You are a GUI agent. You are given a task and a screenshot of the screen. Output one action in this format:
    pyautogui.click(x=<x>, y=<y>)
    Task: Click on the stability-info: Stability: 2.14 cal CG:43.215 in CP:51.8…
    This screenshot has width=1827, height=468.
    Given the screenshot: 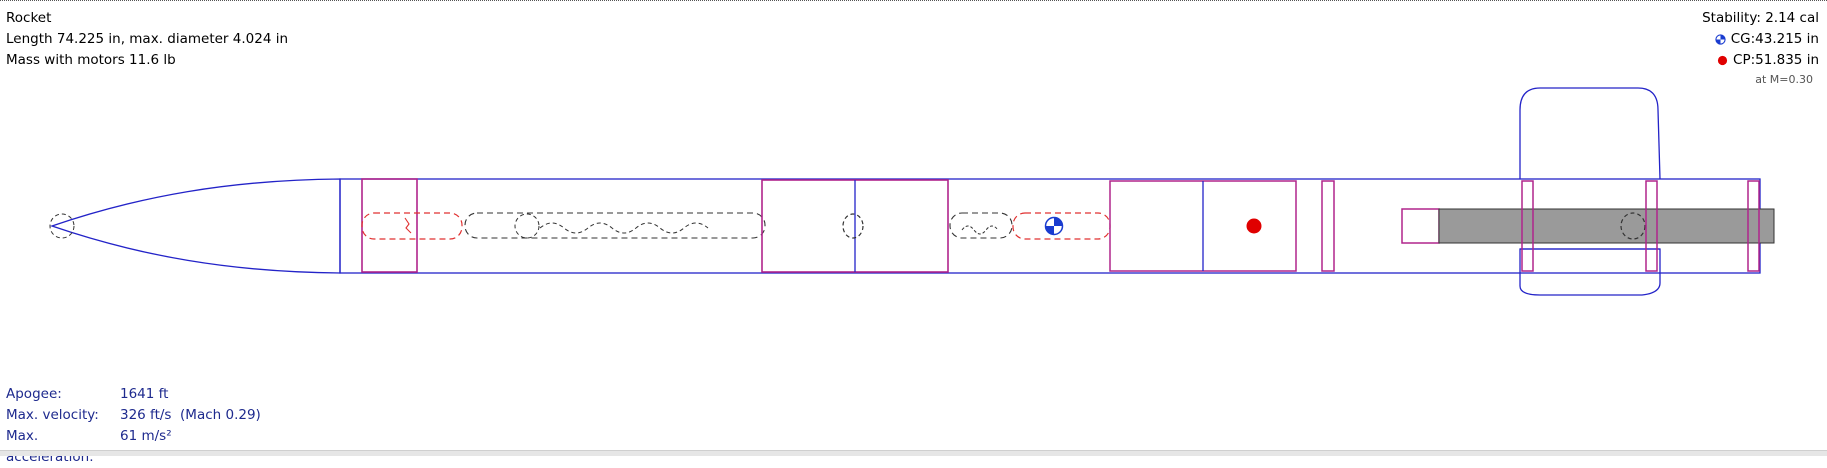 What is the action you would take?
    pyautogui.click(x=1760, y=48)
    